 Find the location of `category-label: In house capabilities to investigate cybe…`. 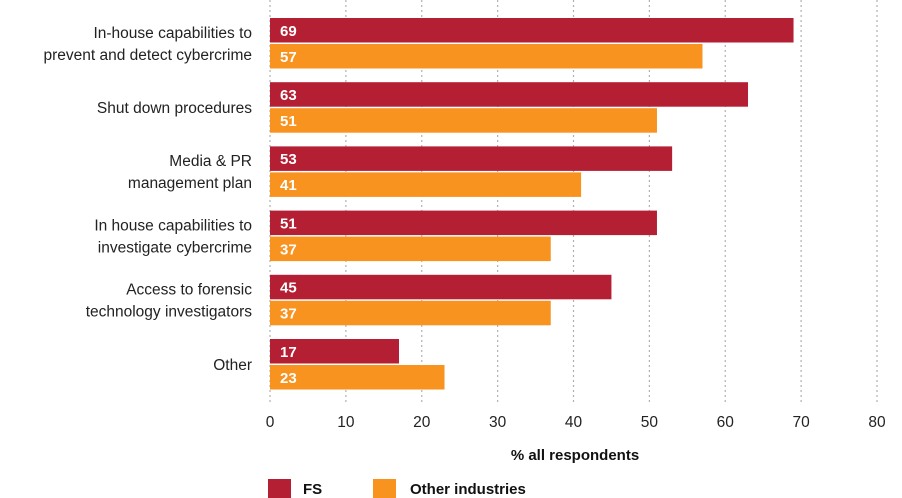

category-label: In house capabilities to investigate cybe… is located at coordinates (173, 236).